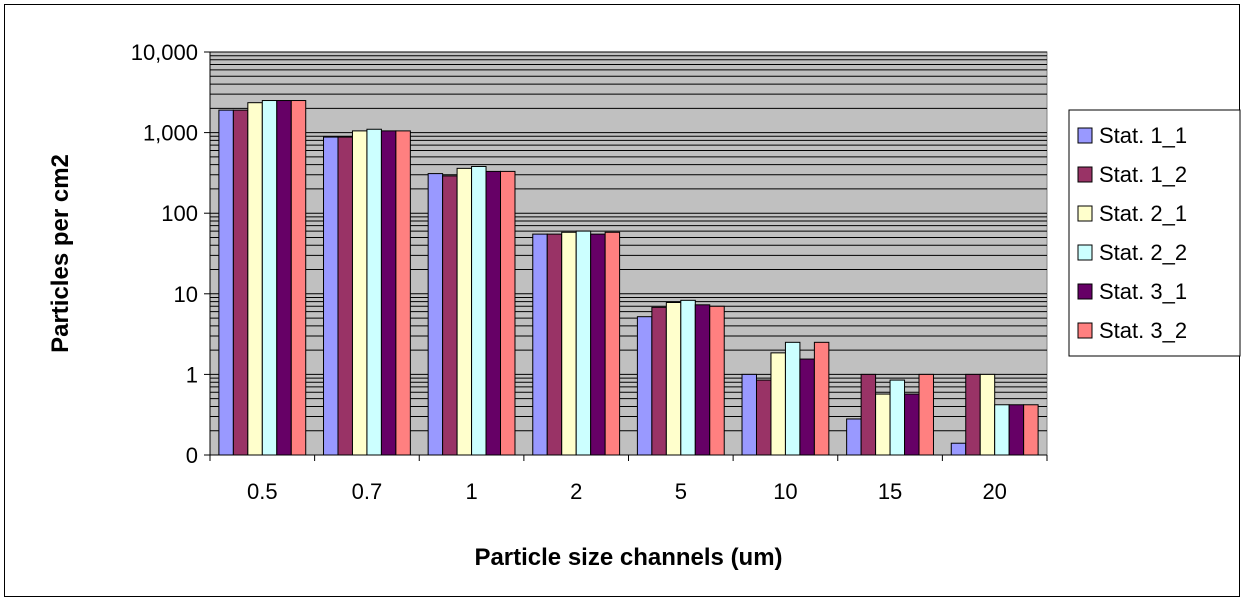 This screenshot has width=1246, height=601. Describe the element at coordinates (164, 52) in the screenshot. I see `y-tick-label: 10,000` at that location.